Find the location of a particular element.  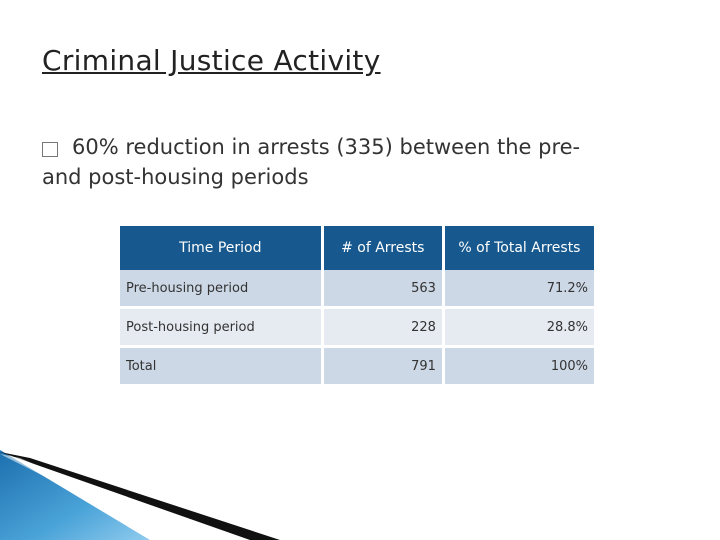

cell-arrests: 563 is located at coordinates (384, 289).